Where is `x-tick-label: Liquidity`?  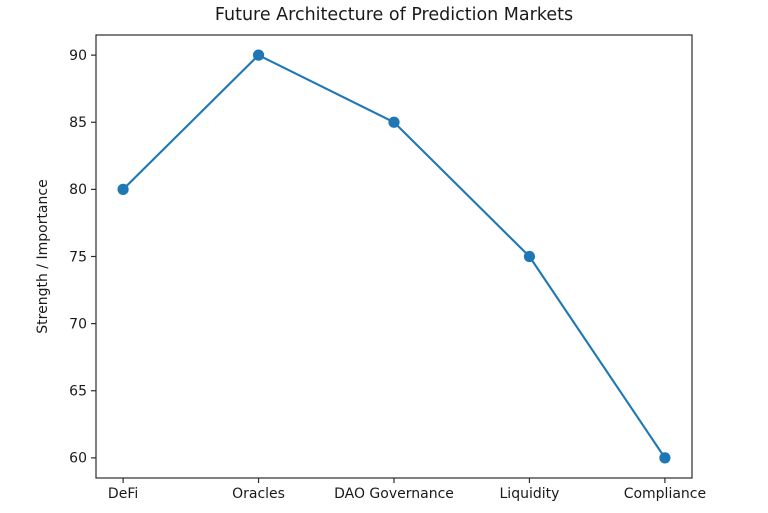
x-tick-label: Liquidity is located at coordinates (530, 494).